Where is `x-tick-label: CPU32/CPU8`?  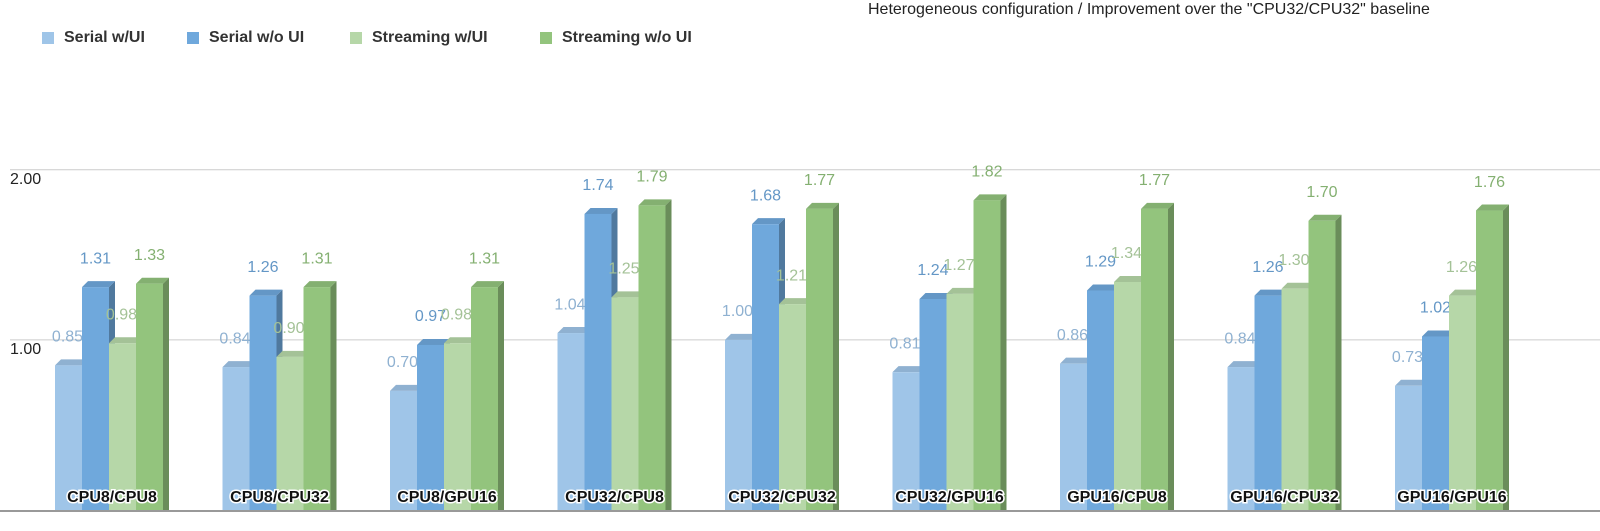 x-tick-label: CPU32/CPU8 is located at coordinates (614, 497).